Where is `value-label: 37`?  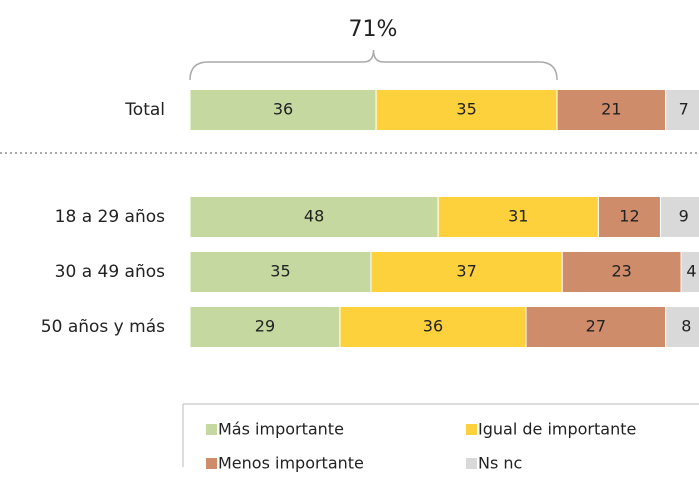 value-label: 37 is located at coordinates (466, 271).